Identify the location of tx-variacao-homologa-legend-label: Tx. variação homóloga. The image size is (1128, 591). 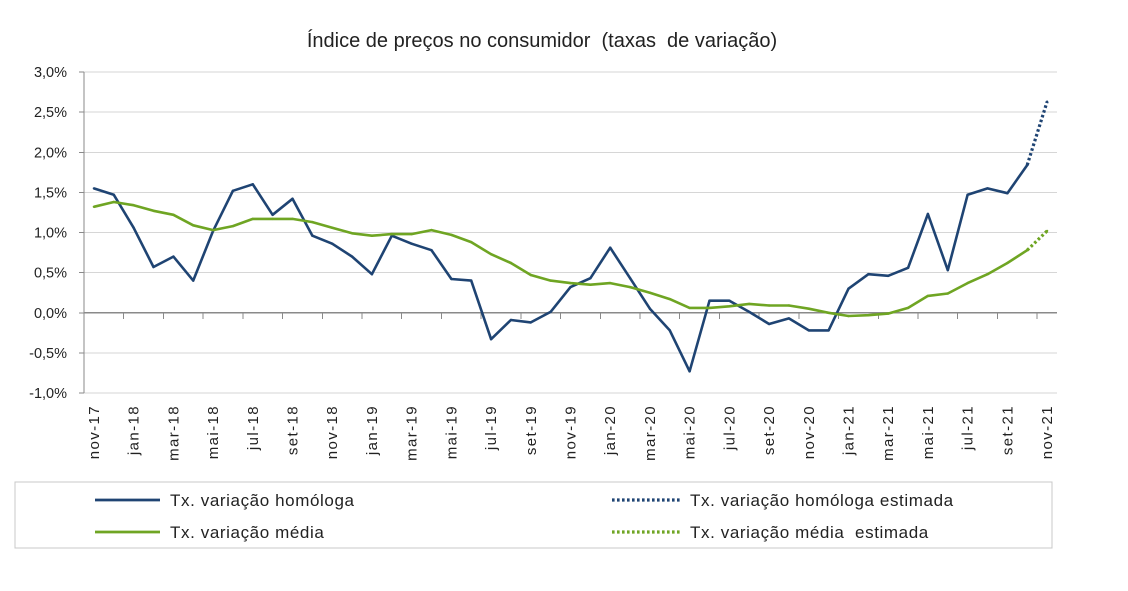
(262, 500).